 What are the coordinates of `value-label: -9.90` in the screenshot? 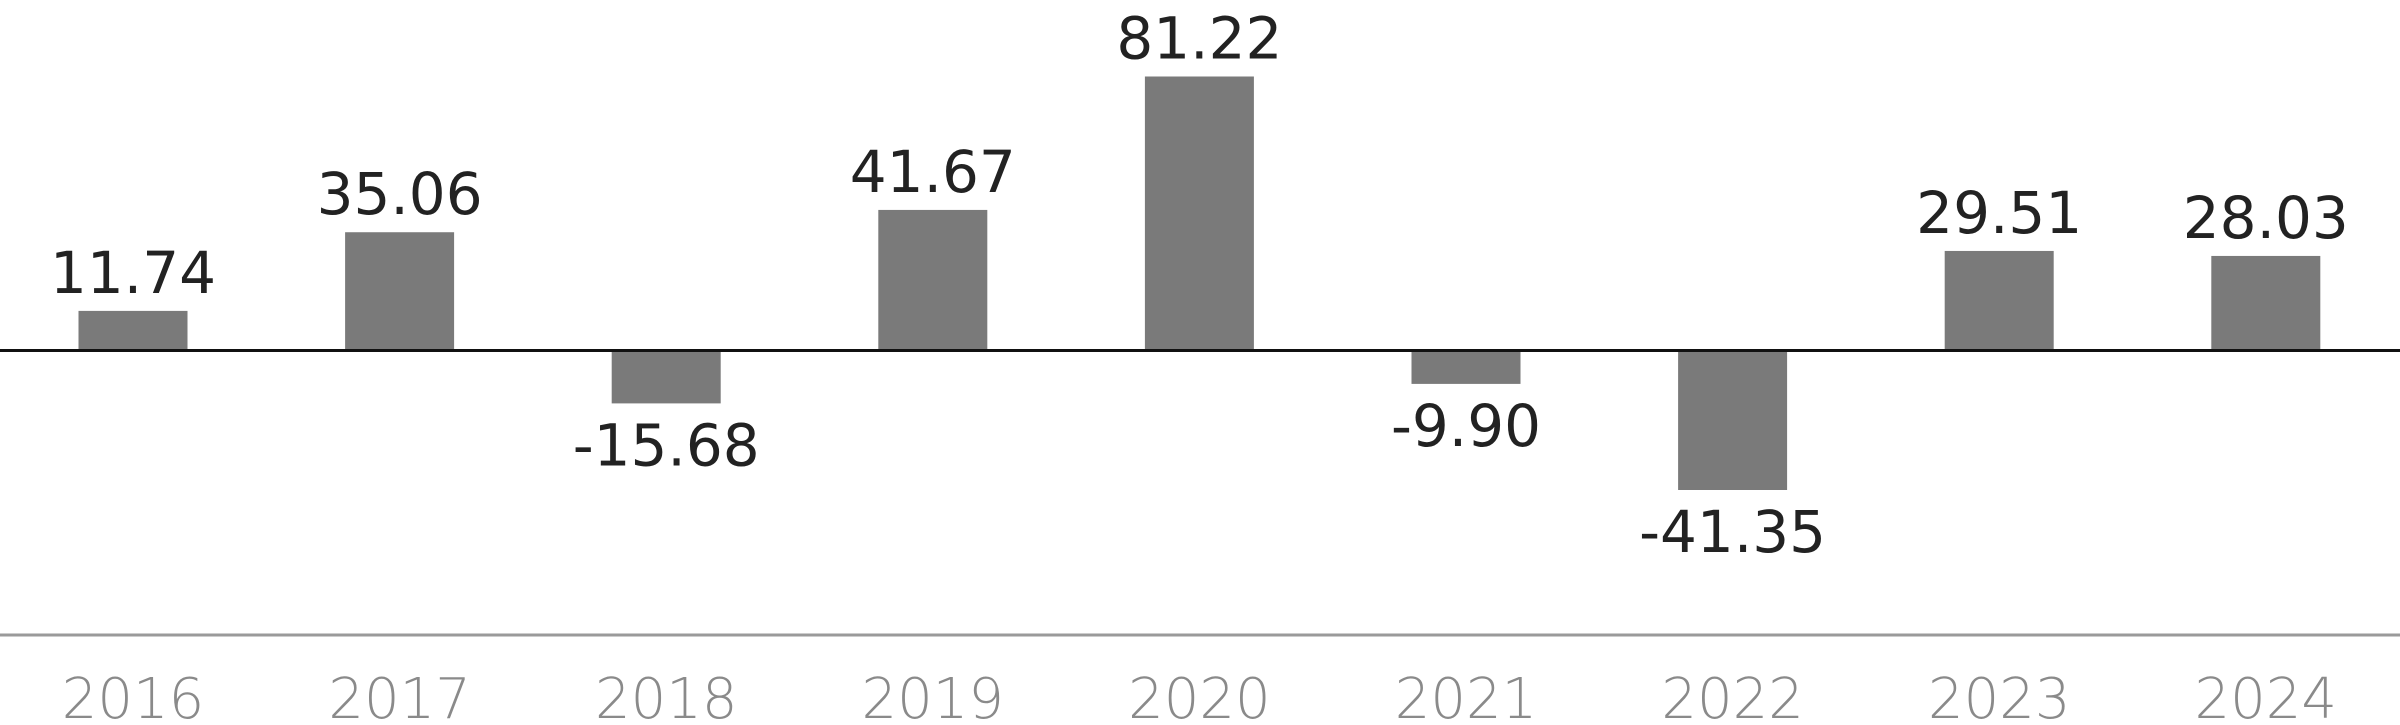 It's located at (1466, 426).